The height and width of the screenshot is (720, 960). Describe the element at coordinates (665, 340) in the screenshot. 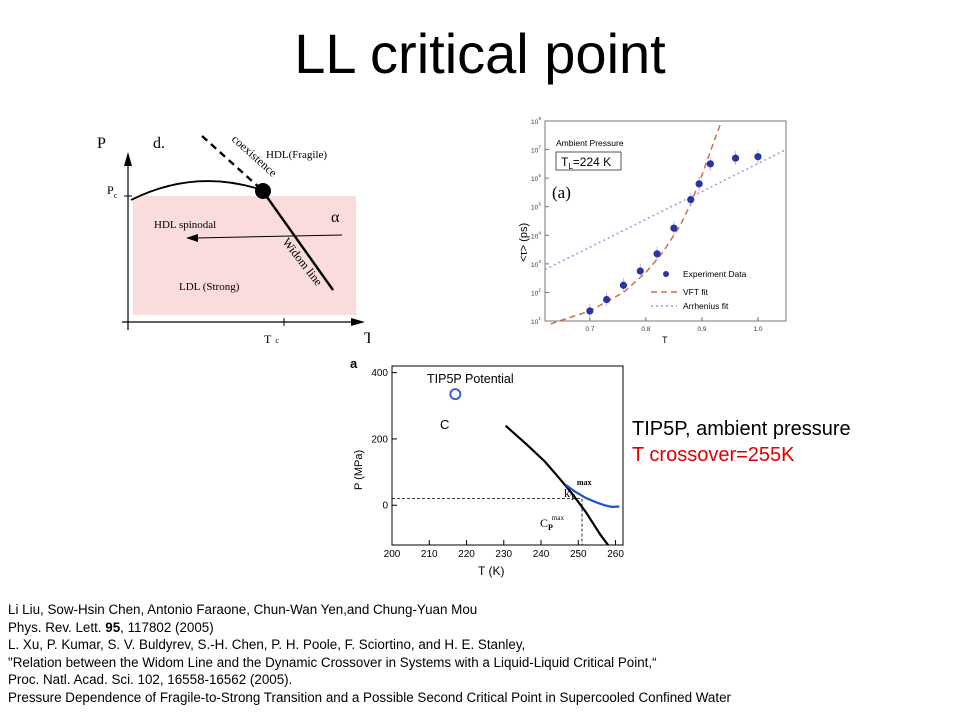

I see `relaxation-xlabel: T` at that location.